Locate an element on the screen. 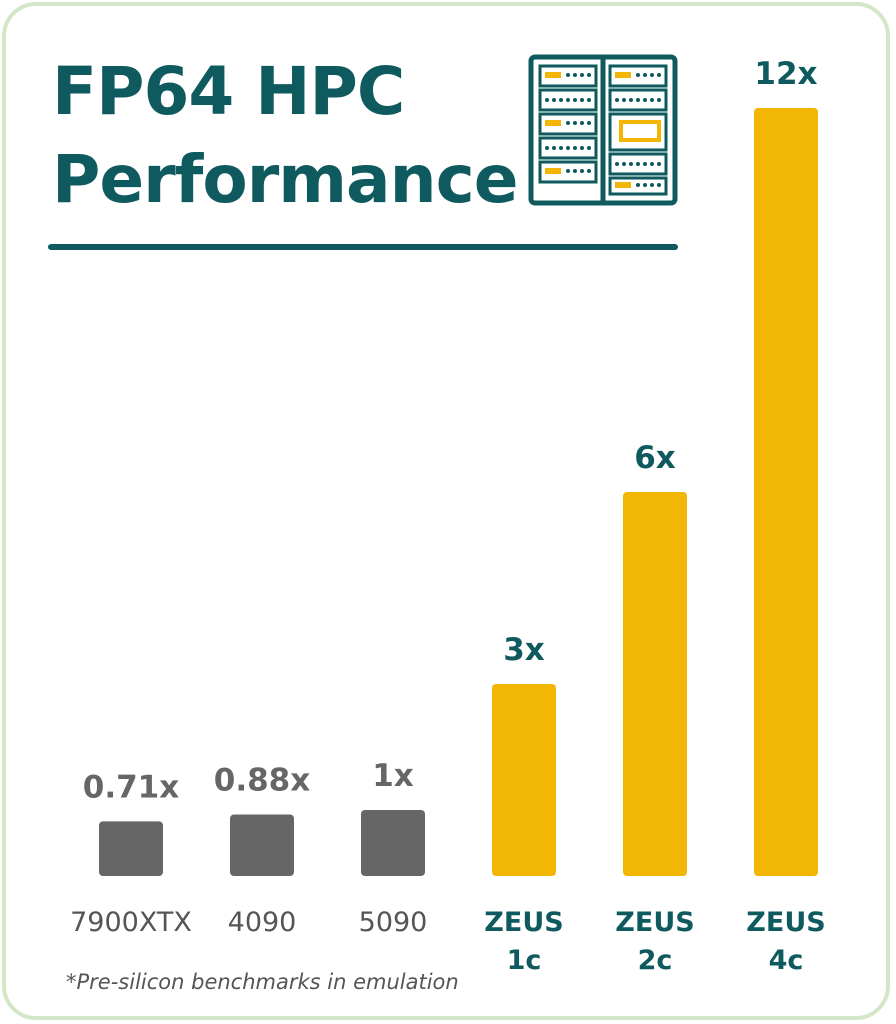  value-label-3: 3x is located at coordinates (524, 650).